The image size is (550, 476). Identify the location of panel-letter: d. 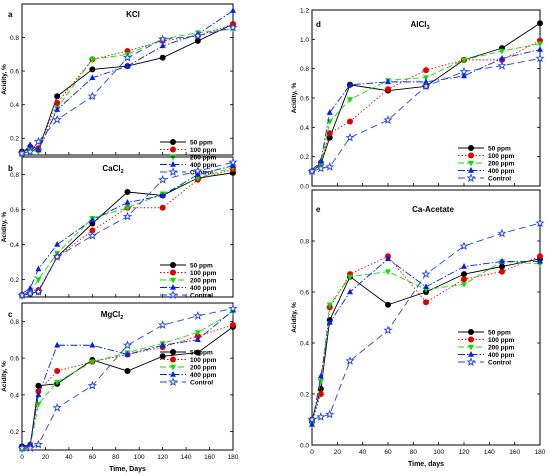
(318, 24).